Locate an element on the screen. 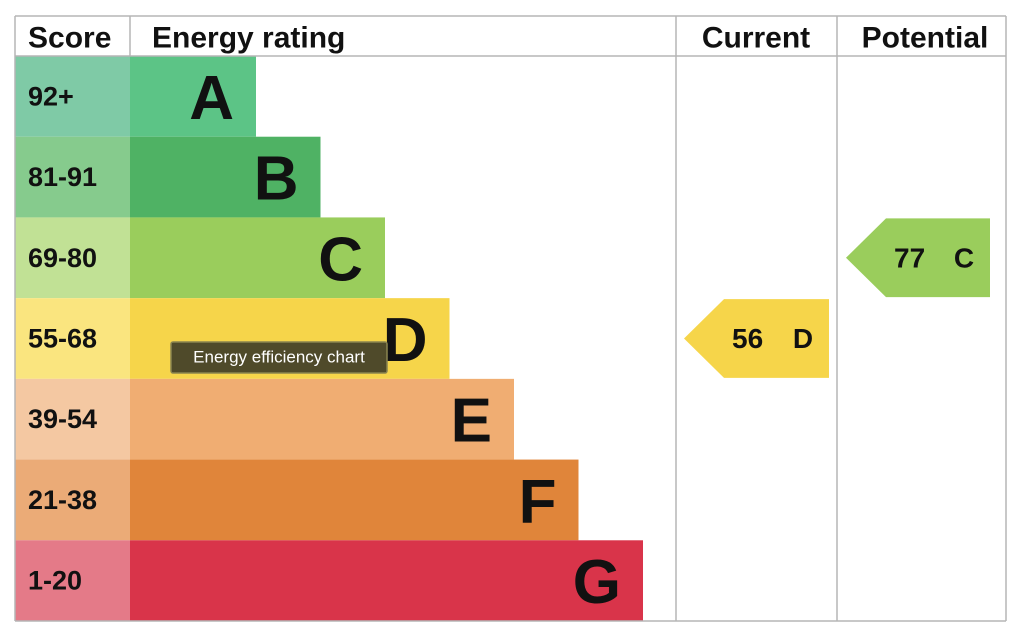 The width and height of the screenshot is (1024, 639). score-label: 92+ is located at coordinates (51, 96).